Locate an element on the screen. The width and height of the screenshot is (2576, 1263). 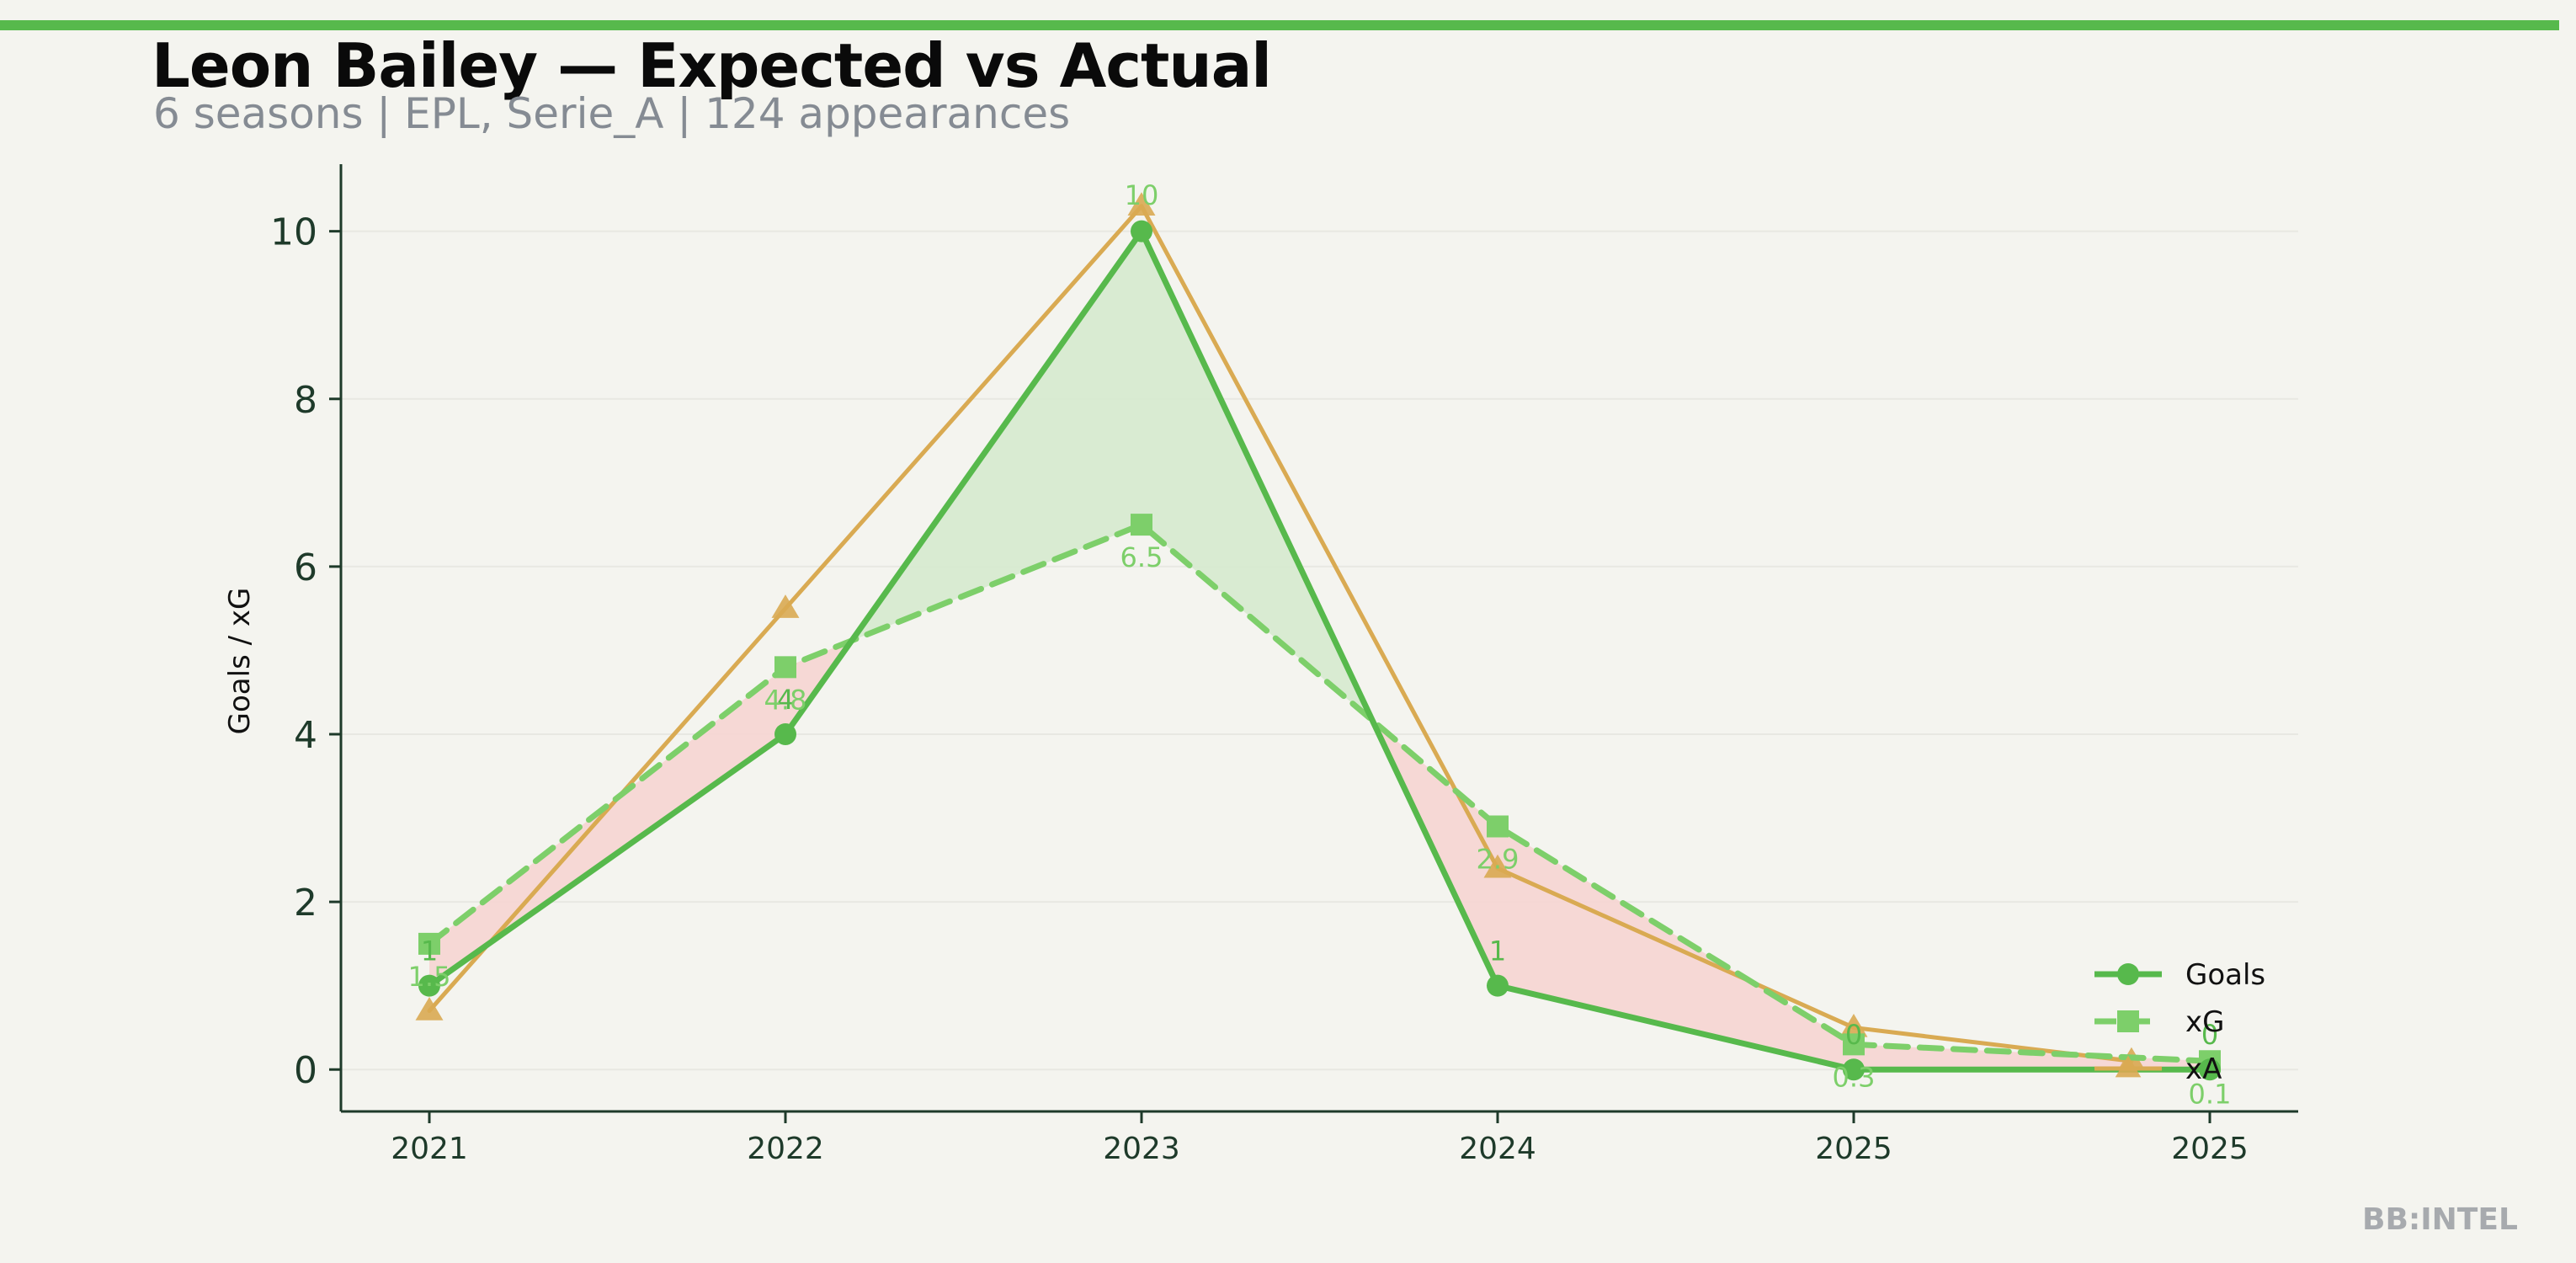
y-tick-label: 6 is located at coordinates (305, 567).